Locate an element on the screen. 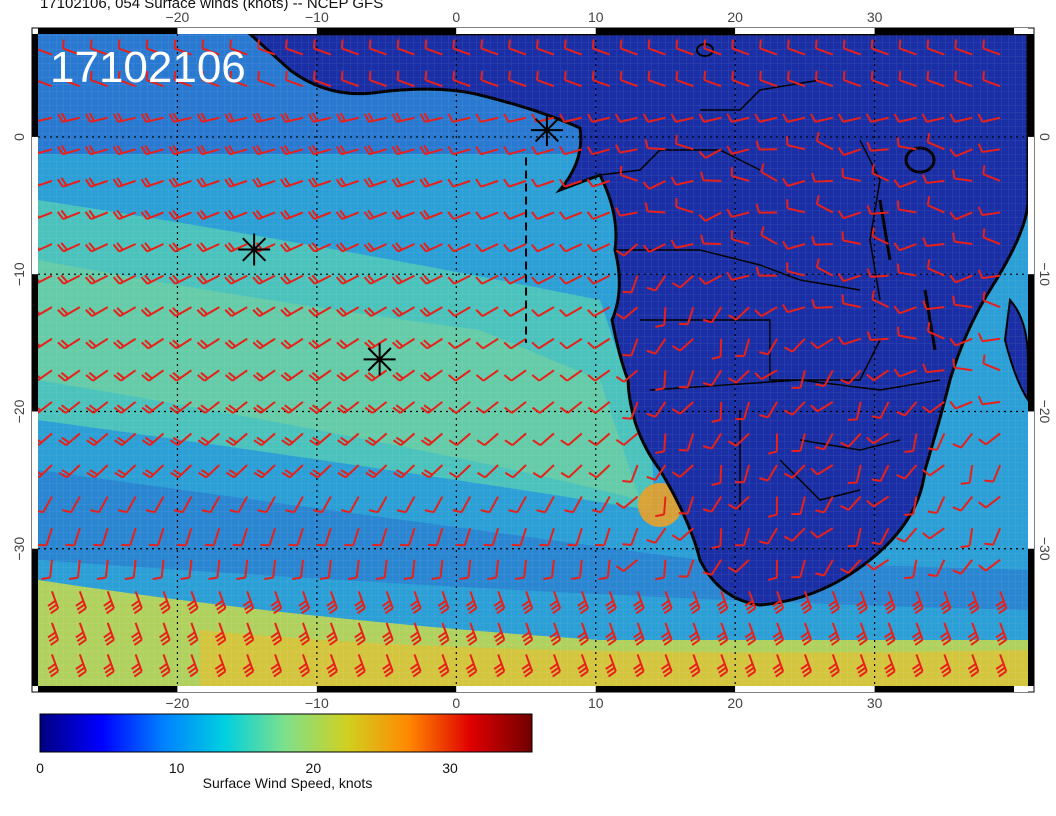 This screenshot has width=1056, height=816. lon-tick-label: 10 is located at coordinates (596, 17).